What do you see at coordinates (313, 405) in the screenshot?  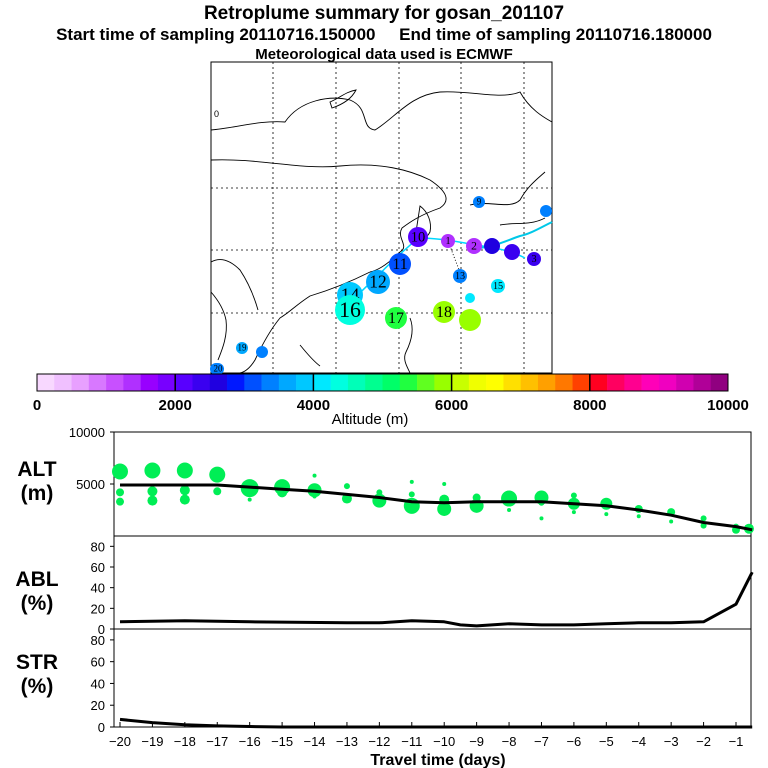 I see `colorbar-tick-label: 4000` at bounding box center [313, 405].